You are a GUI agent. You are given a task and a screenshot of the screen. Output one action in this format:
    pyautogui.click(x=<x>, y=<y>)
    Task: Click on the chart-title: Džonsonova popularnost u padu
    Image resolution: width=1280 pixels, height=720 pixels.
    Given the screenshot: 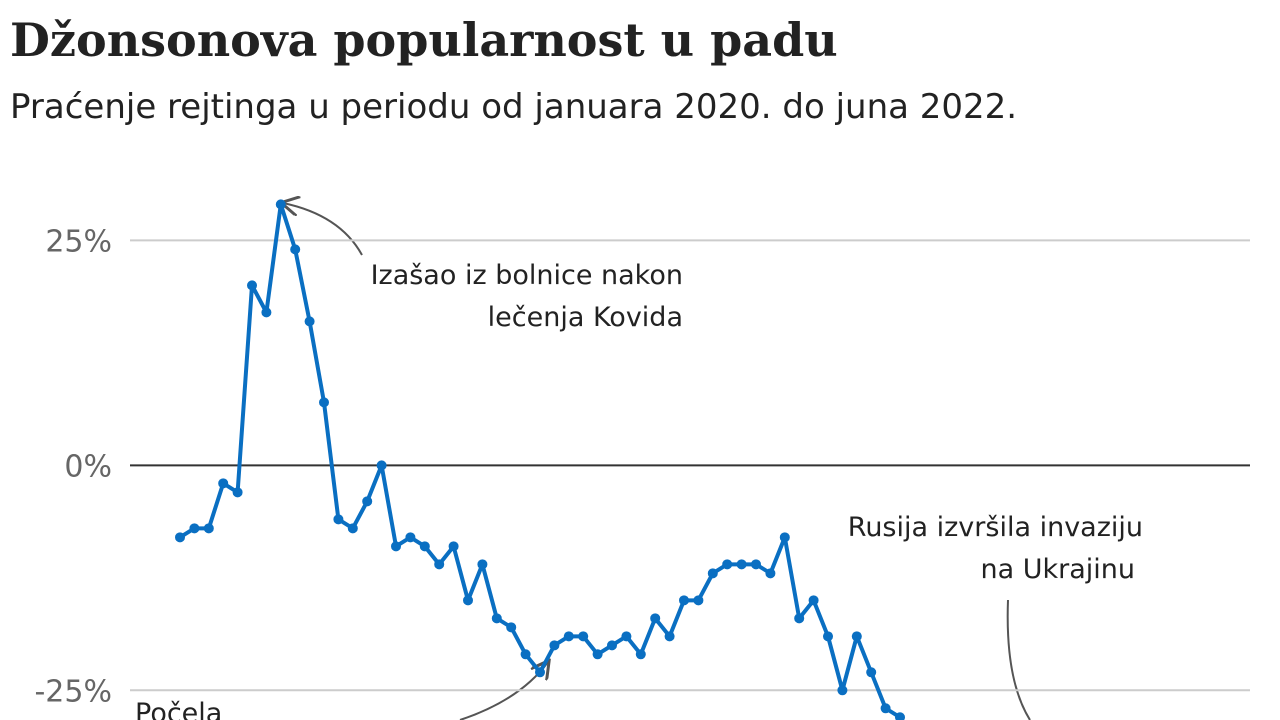 What is the action you would take?
    pyautogui.click(x=424, y=40)
    